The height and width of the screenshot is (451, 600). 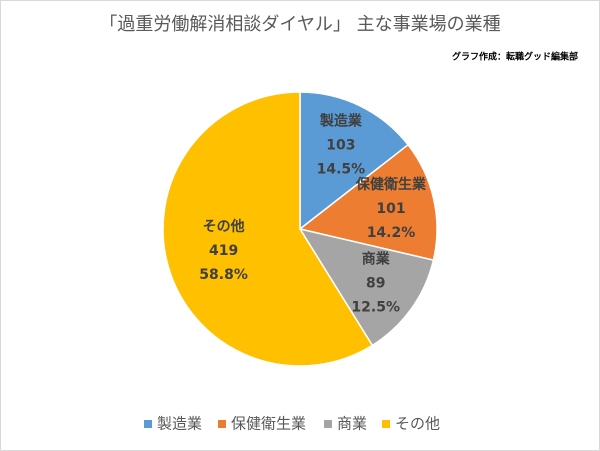 What do you see at coordinates (376, 258) in the screenshot?
I see `slice-category-label: 商業` at bounding box center [376, 258].